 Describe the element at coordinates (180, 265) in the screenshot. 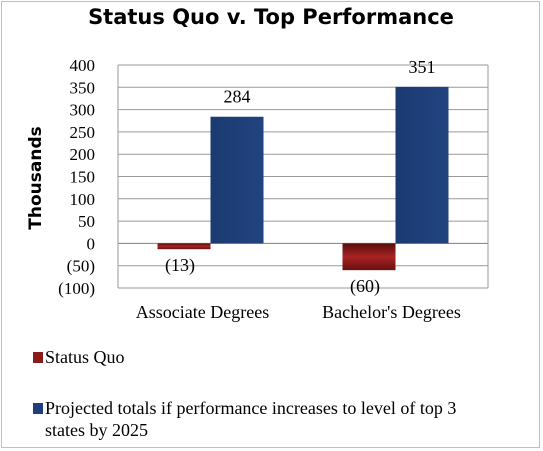

I see `data-label: (13)` at that location.